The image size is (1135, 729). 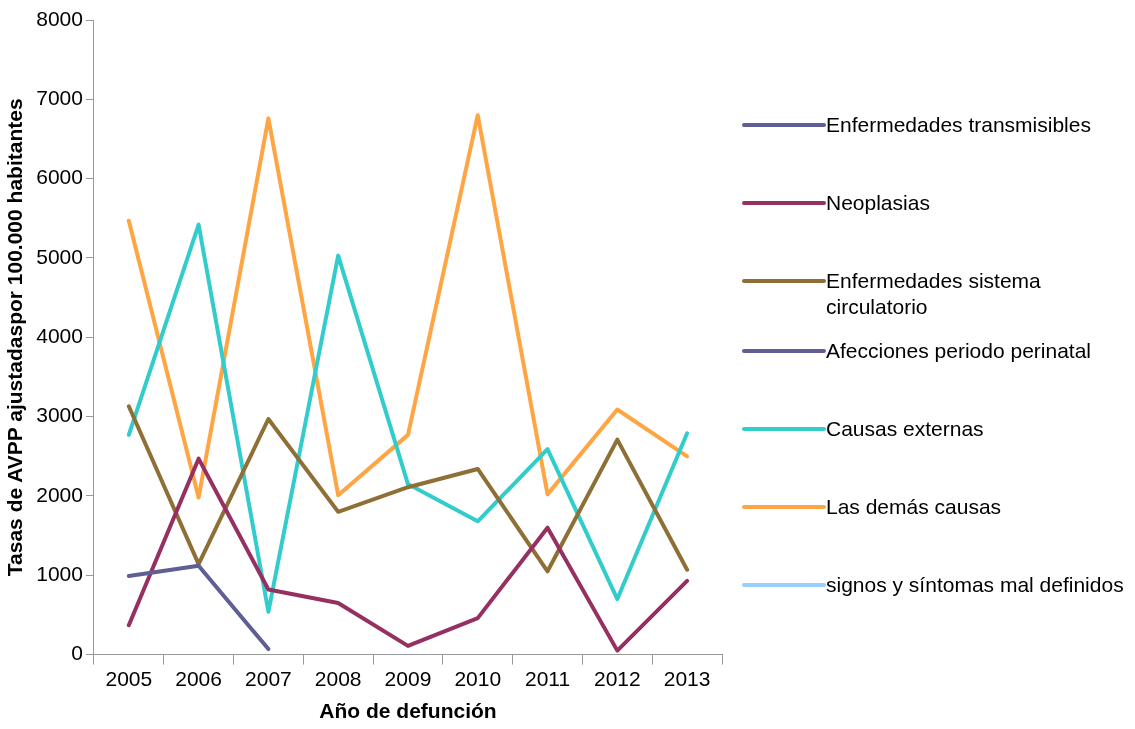 What do you see at coordinates (617, 678) in the screenshot?
I see `x-tick-label: 2012` at bounding box center [617, 678].